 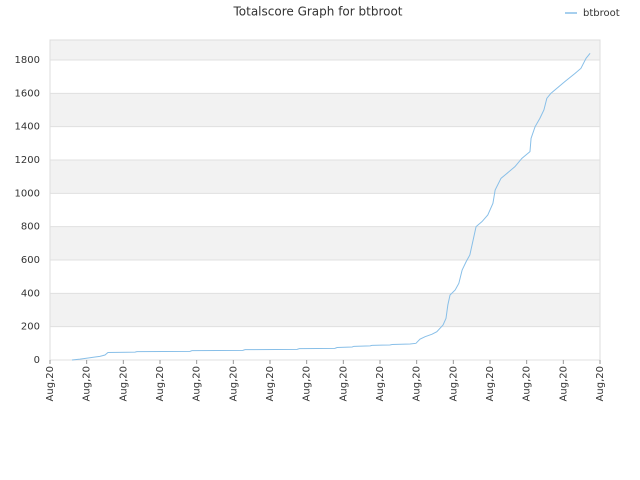 What do you see at coordinates (30, 227) in the screenshot?
I see `y-tick-label: 800` at bounding box center [30, 227].